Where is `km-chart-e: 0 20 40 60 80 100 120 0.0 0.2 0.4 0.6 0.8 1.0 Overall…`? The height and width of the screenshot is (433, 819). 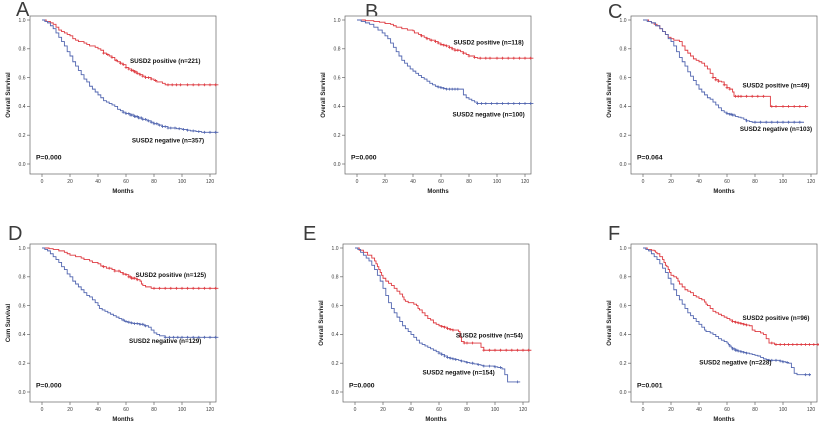
km-chart-e: 0 20 40 60 80 100 120 0.0 0.2 0.4 0.6 0.8 1.0 Overall… is located at coordinates (425, 333).